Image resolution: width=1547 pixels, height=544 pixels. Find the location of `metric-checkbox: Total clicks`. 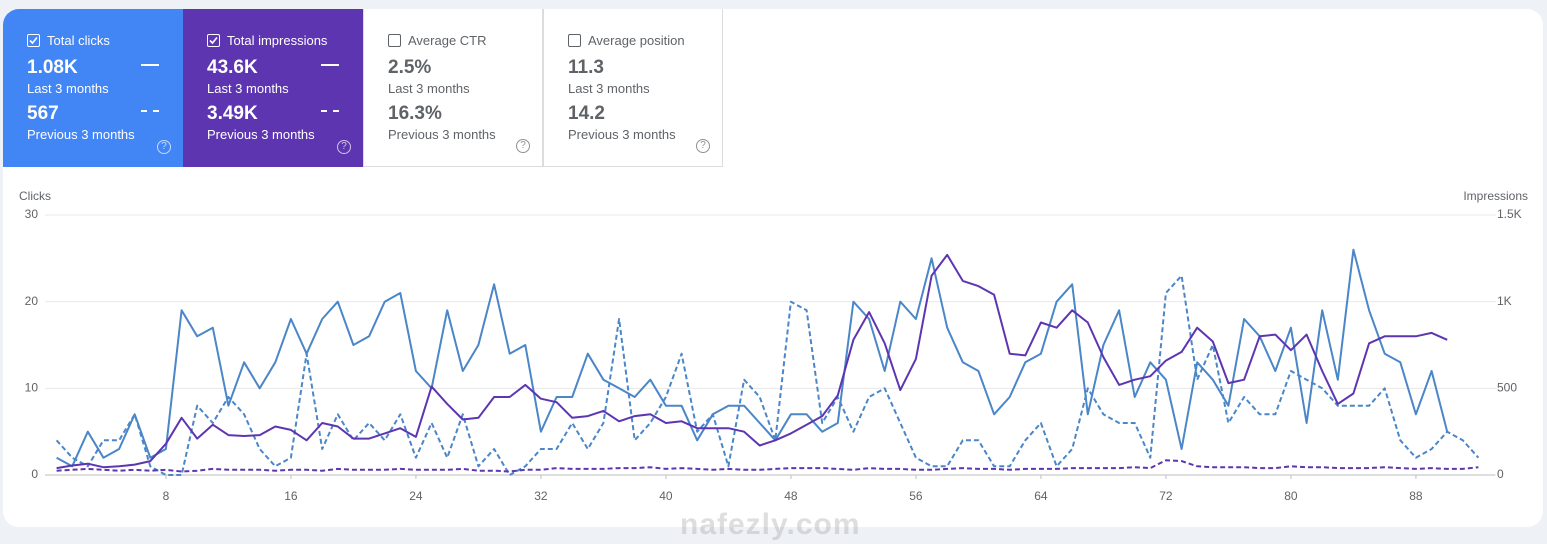

metric-checkbox: Total clicks is located at coordinates (68, 40).